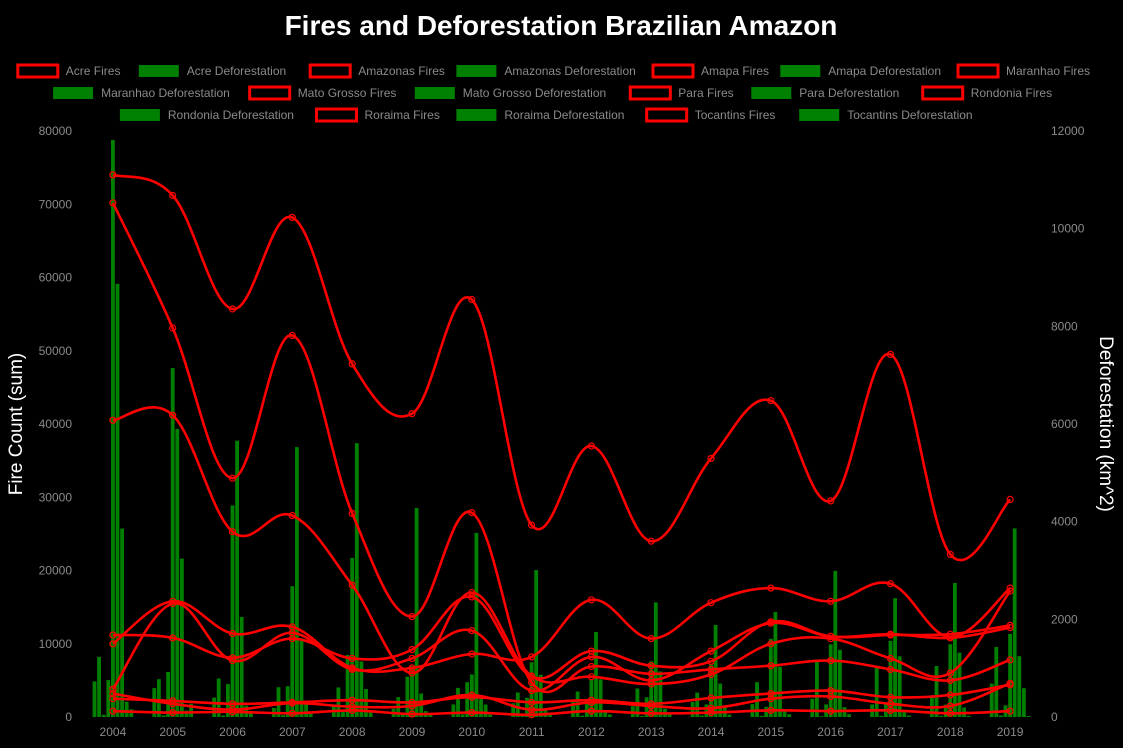 The width and height of the screenshot is (1123, 748). Describe the element at coordinates (534, 93) in the screenshot. I see `legend-label-mato-grosso-deforestation: Mato Grosso Deforestation` at that location.